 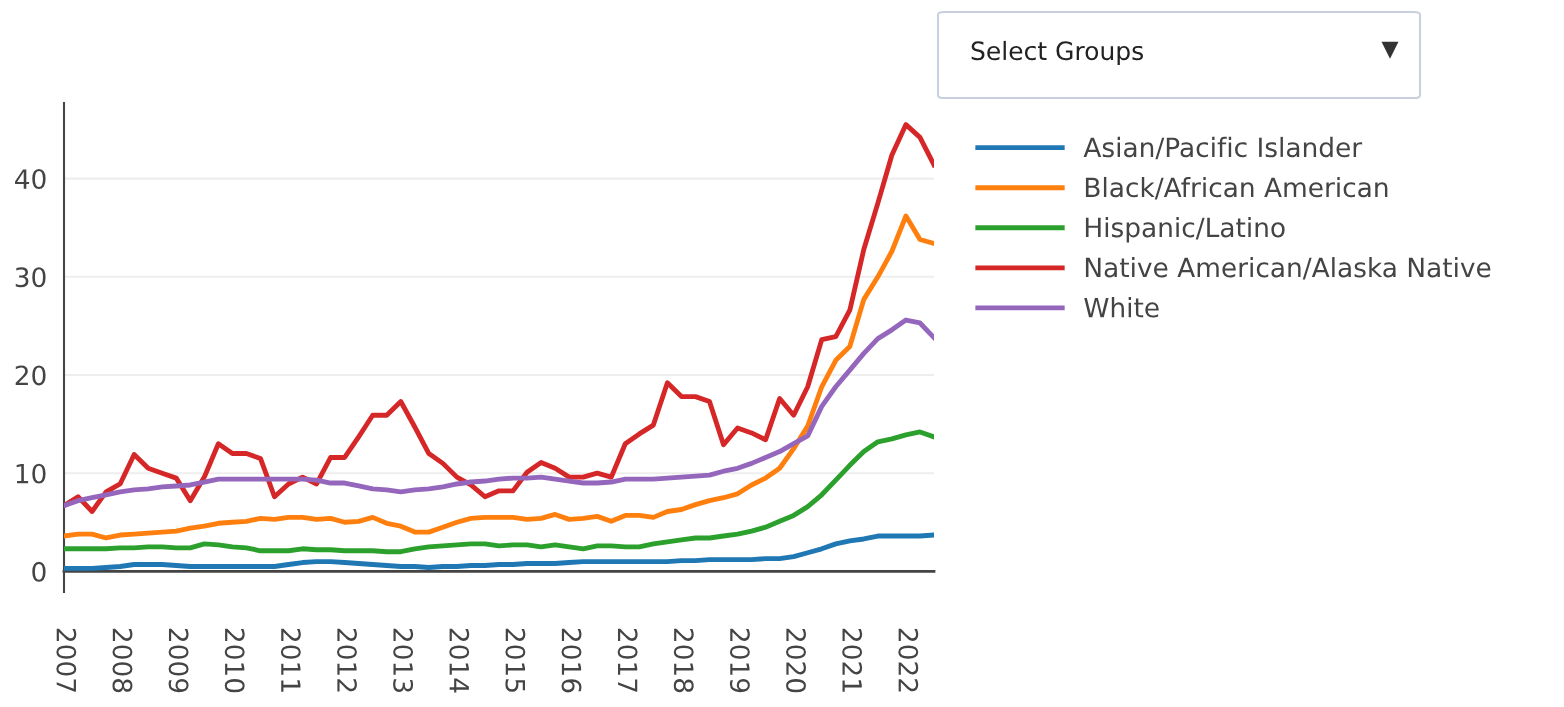 What do you see at coordinates (403, 660) in the screenshot?
I see `x-tick-label: 2013` at bounding box center [403, 660].